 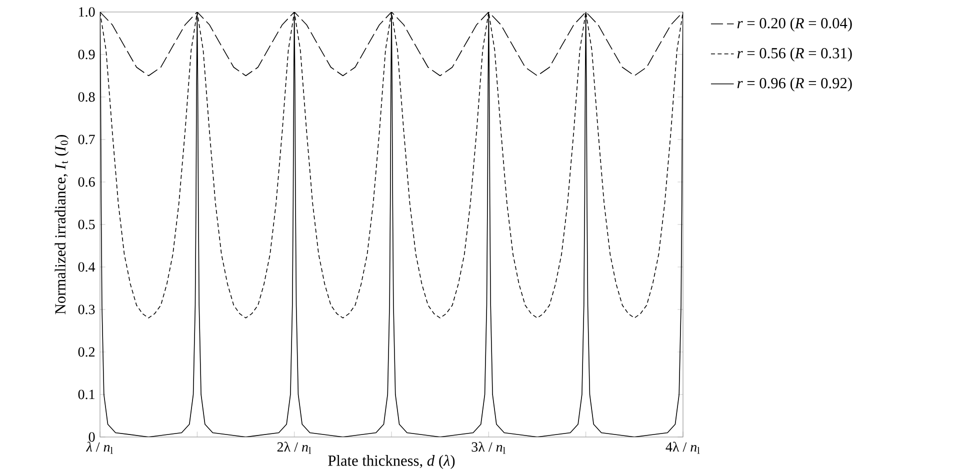 What do you see at coordinates (794, 85) in the screenshot?
I see `legend-label: r = 0.96 (R = 0.92)` at bounding box center [794, 85].